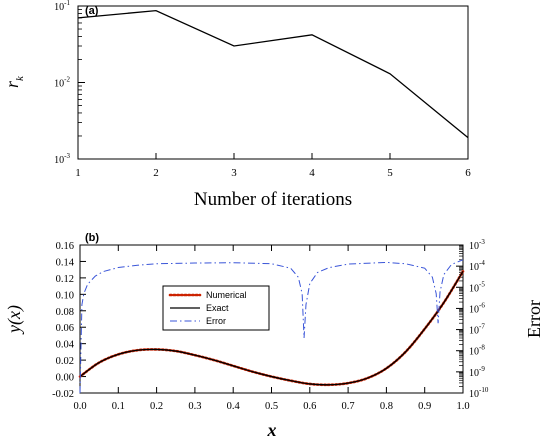 This screenshot has width=550, height=440. What do you see at coordinates (20, 78) in the screenshot?
I see `panel-a-y-label-sub: k` at bounding box center [20, 78].